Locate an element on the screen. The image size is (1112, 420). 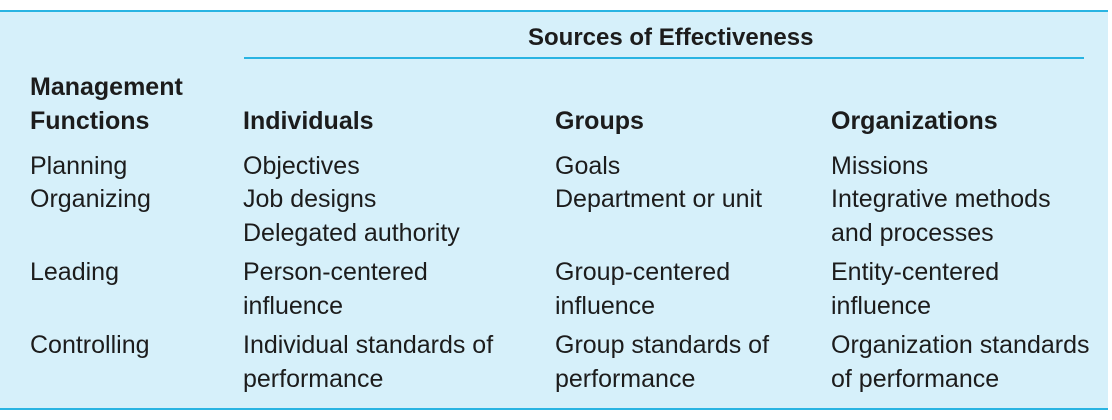
cell-line: Missions is located at coordinates (880, 166).